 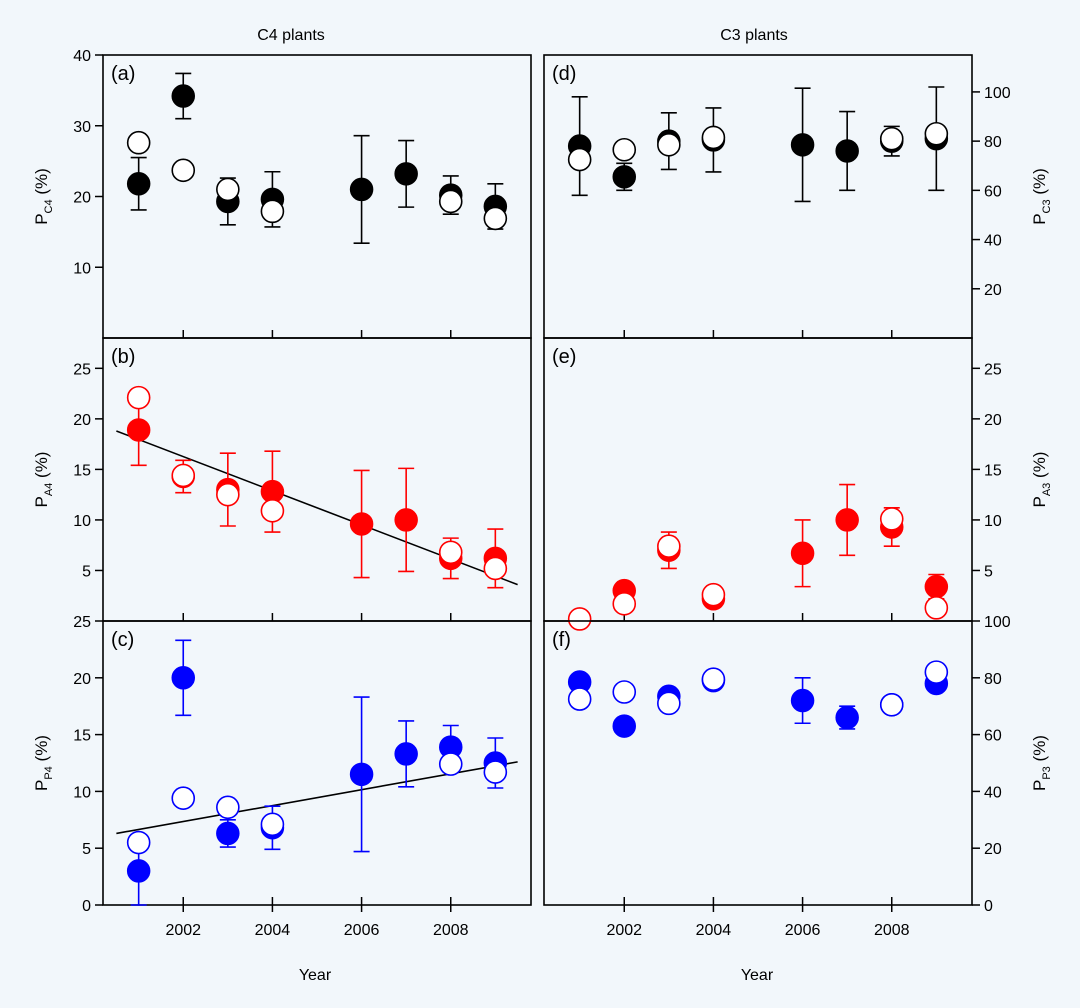 I want to click on panel-b: (b) 5 10 15 20 25 PA4 (%), so click(x=282, y=479).